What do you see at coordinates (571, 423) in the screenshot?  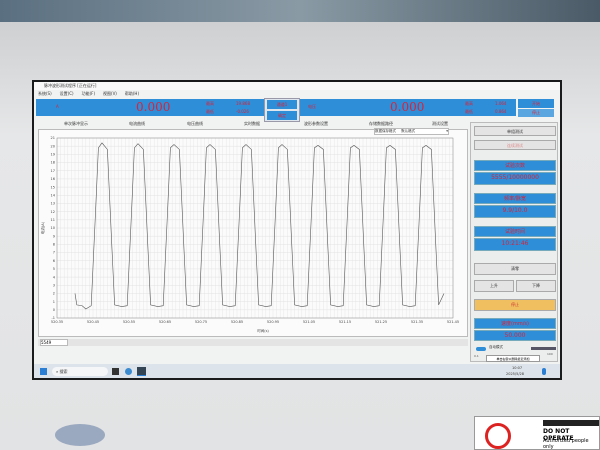 I see `sticker-header` at bounding box center [571, 423].